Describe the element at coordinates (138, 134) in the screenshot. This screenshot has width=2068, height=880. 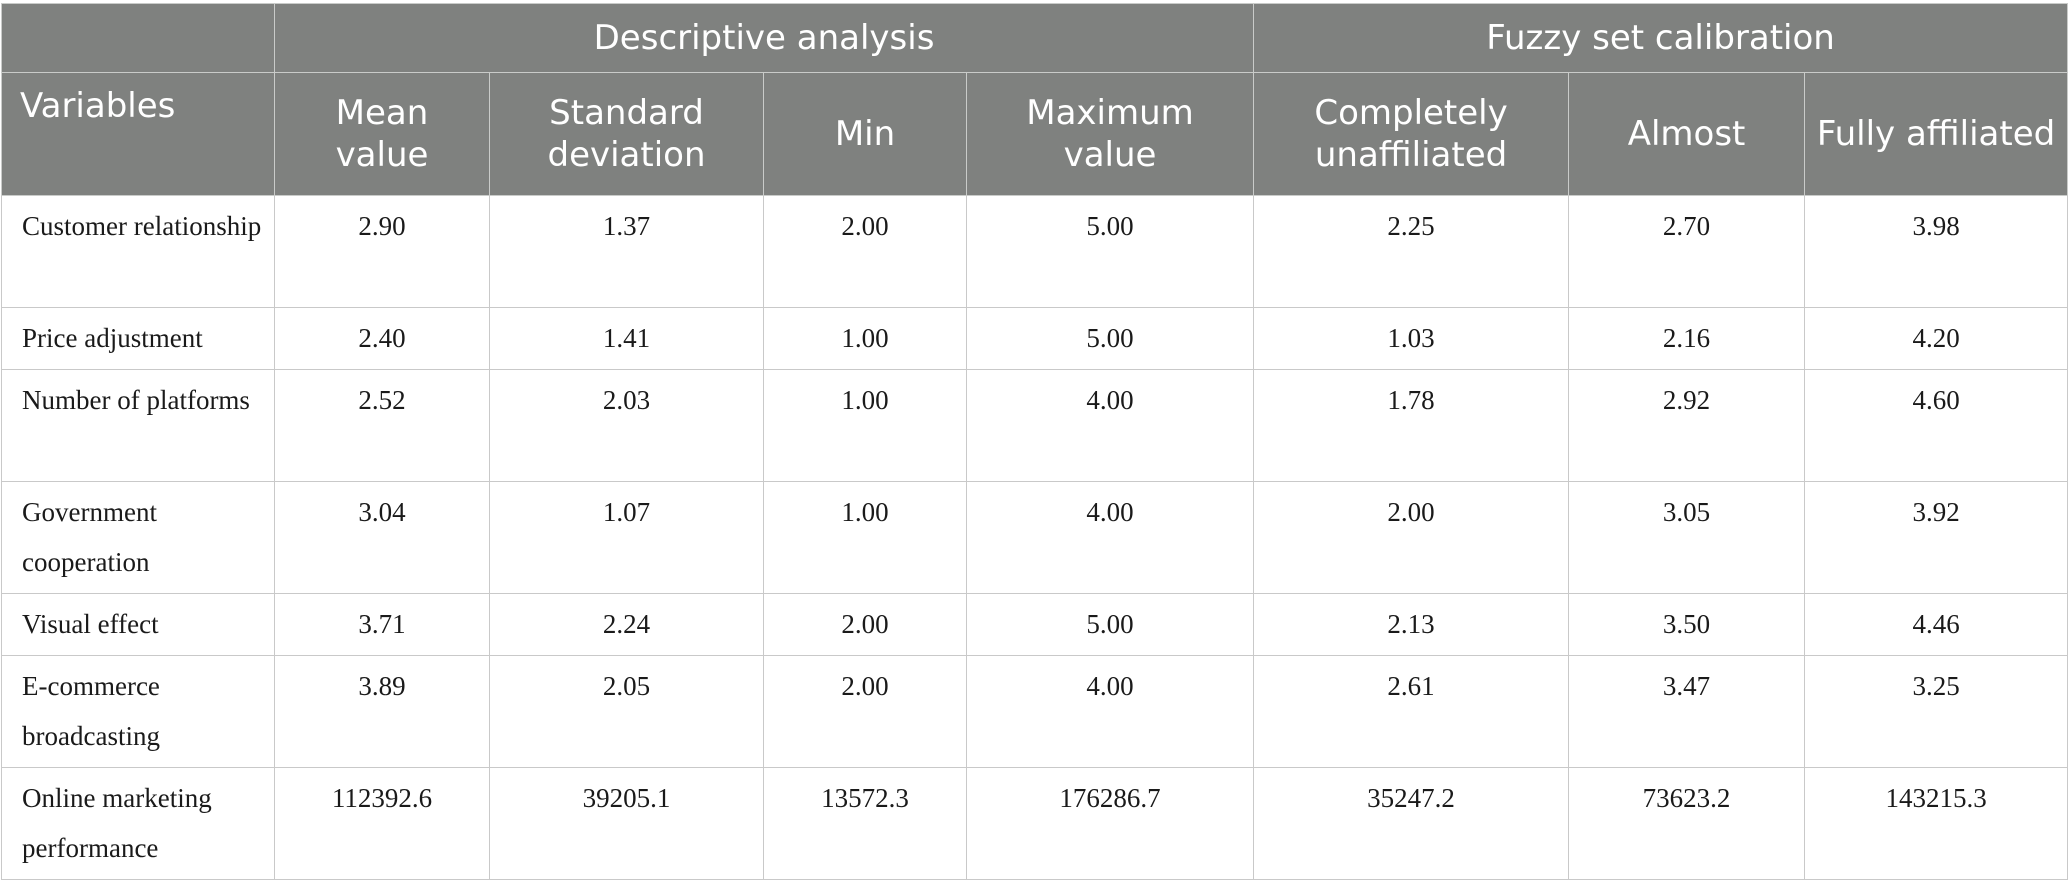
I see `column-header-variables: Variables` at that location.